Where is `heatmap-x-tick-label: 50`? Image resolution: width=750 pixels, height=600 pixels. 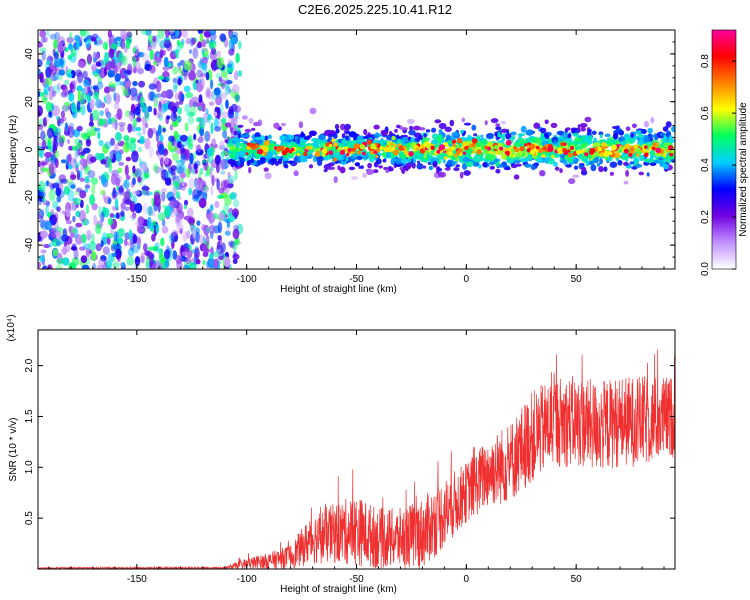
heatmap-x-tick-label: 50 is located at coordinates (577, 279).